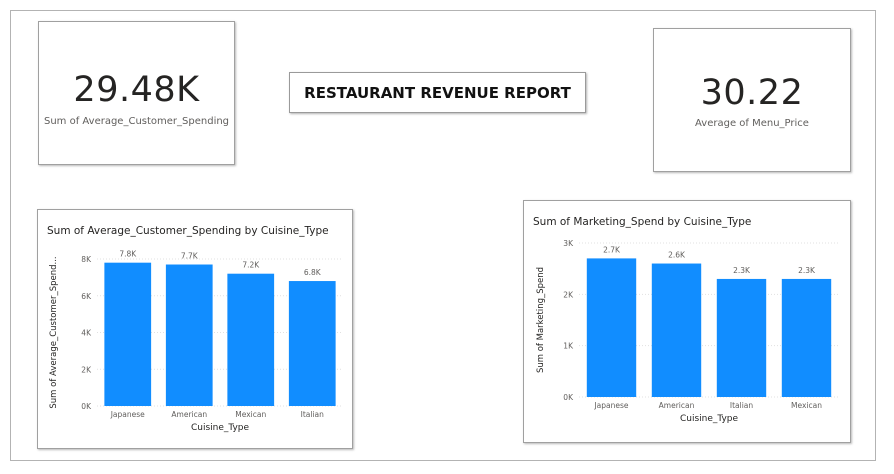 The height and width of the screenshot is (474, 894). Describe the element at coordinates (752, 93) in the screenshot. I see `kpi-value: 30.22` at that location.